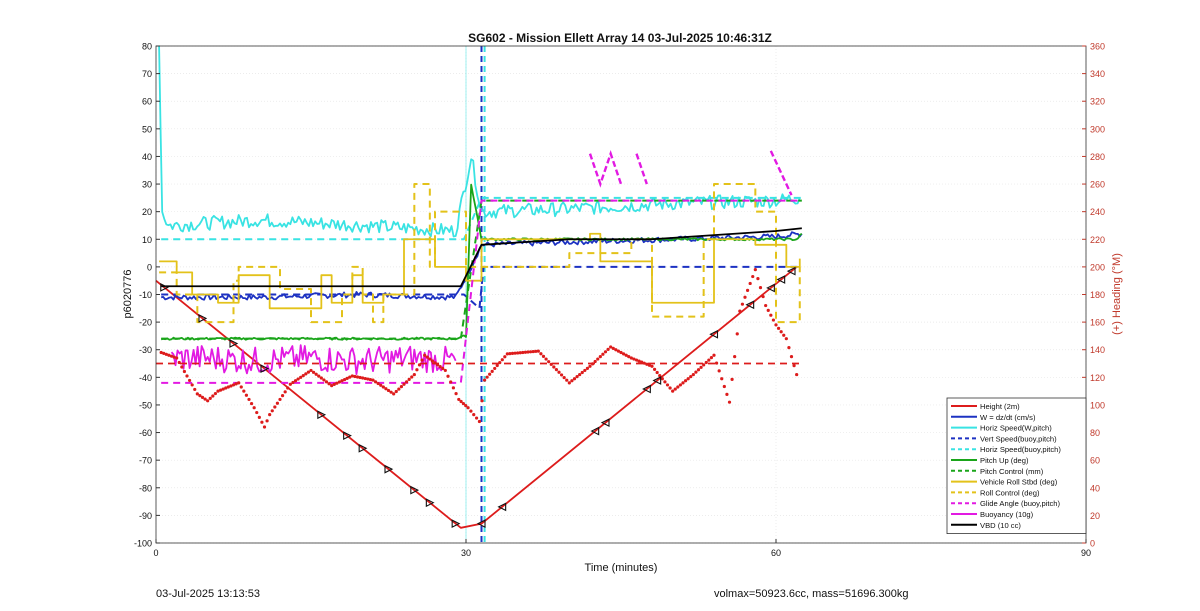 This screenshot has width=1200, height=611. I want to click on legend-label: Horiz Speed(buoy,pitch), so click(1020, 449).